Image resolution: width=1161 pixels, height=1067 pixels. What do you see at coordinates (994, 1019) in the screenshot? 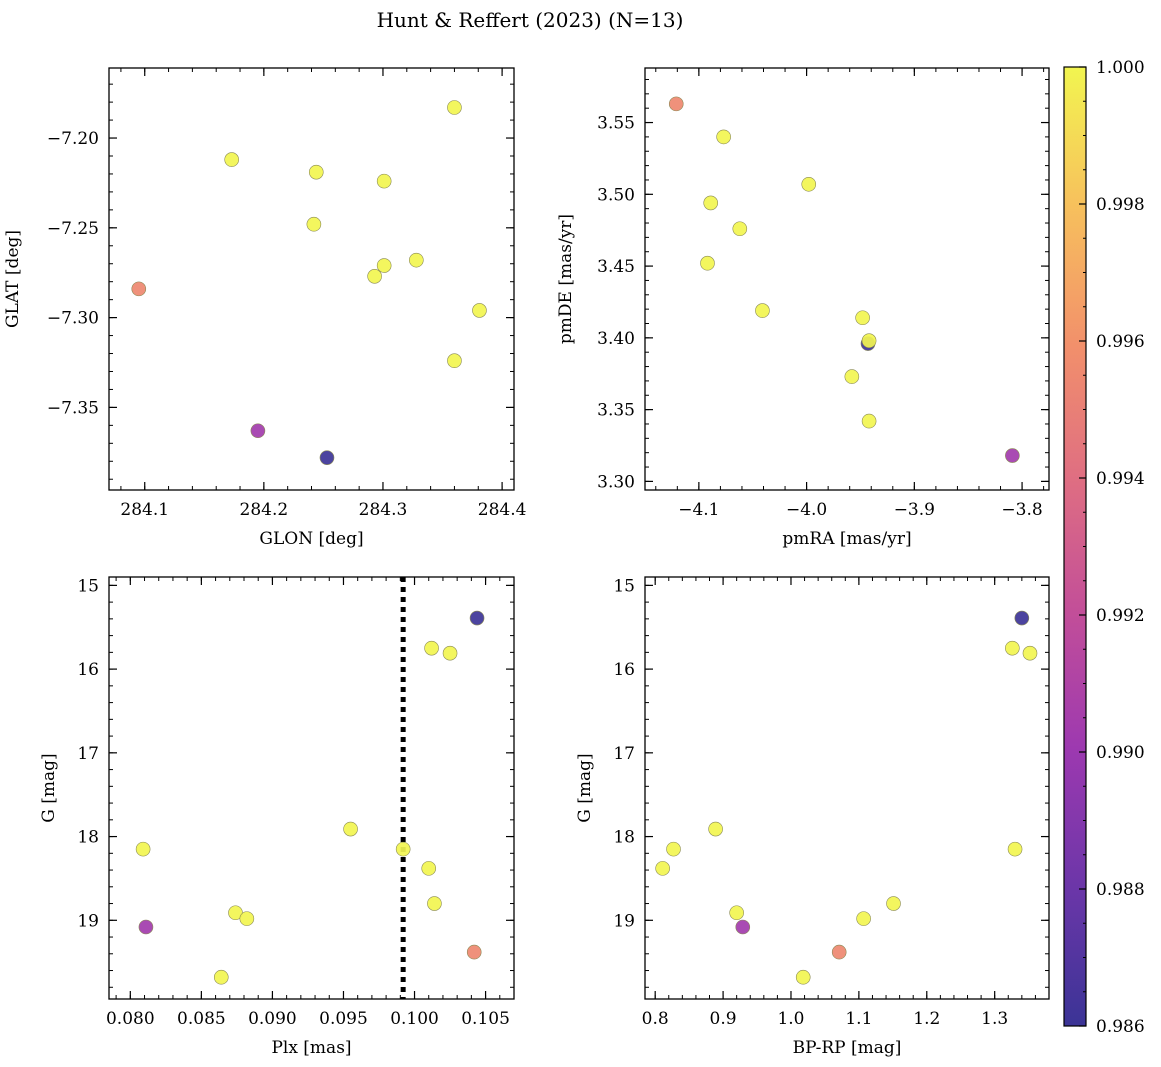
I see `x-tick-label: 1.3` at bounding box center [994, 1019].